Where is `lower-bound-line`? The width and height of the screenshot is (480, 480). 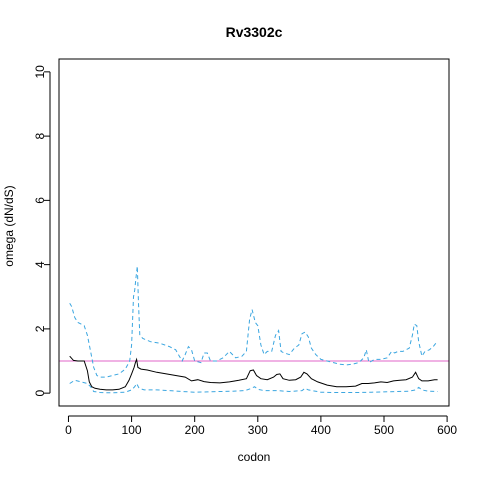 lower-bound-line is located at coordinates (253, 386).